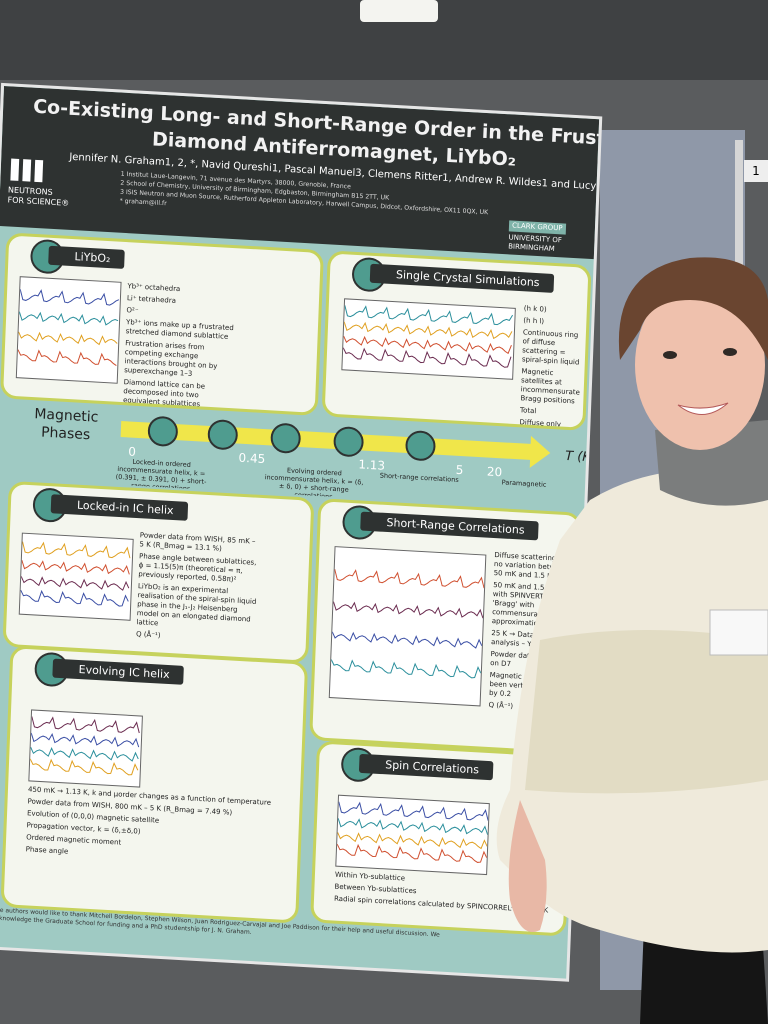  I want to click on face, so click(700, 365).